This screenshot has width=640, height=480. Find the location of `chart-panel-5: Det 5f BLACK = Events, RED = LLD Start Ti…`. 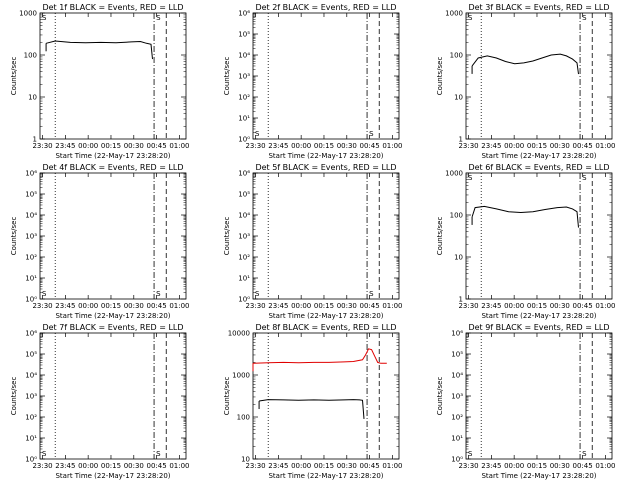

chart-panel-5: Det 5f BLACK = Events, RED = LLD Start Ti… is located at coordinates (313, 241).